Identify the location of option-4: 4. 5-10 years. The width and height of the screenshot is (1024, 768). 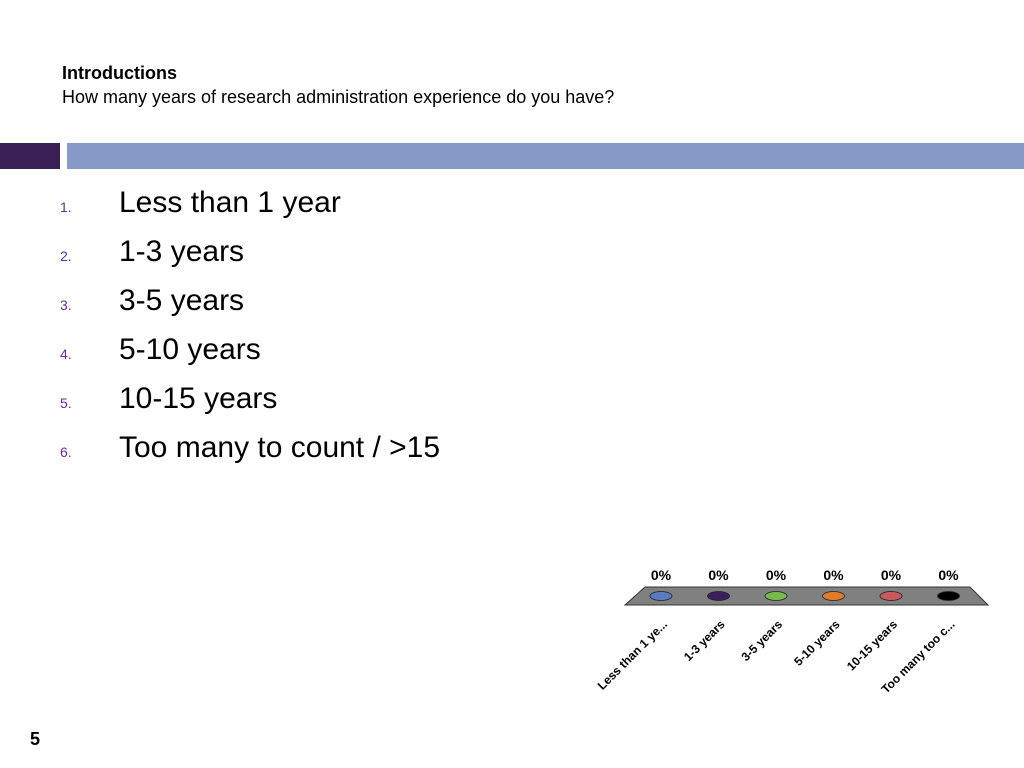
(250, 357).